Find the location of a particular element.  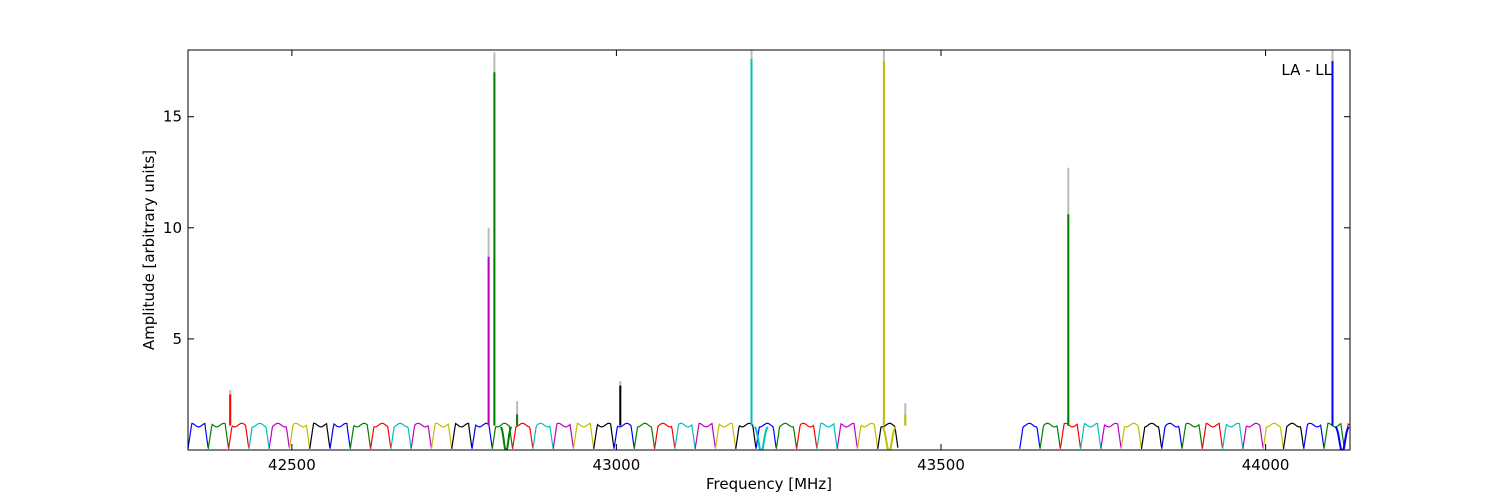

y-tick-label-2: 15 is located at coordinates (172, 117).